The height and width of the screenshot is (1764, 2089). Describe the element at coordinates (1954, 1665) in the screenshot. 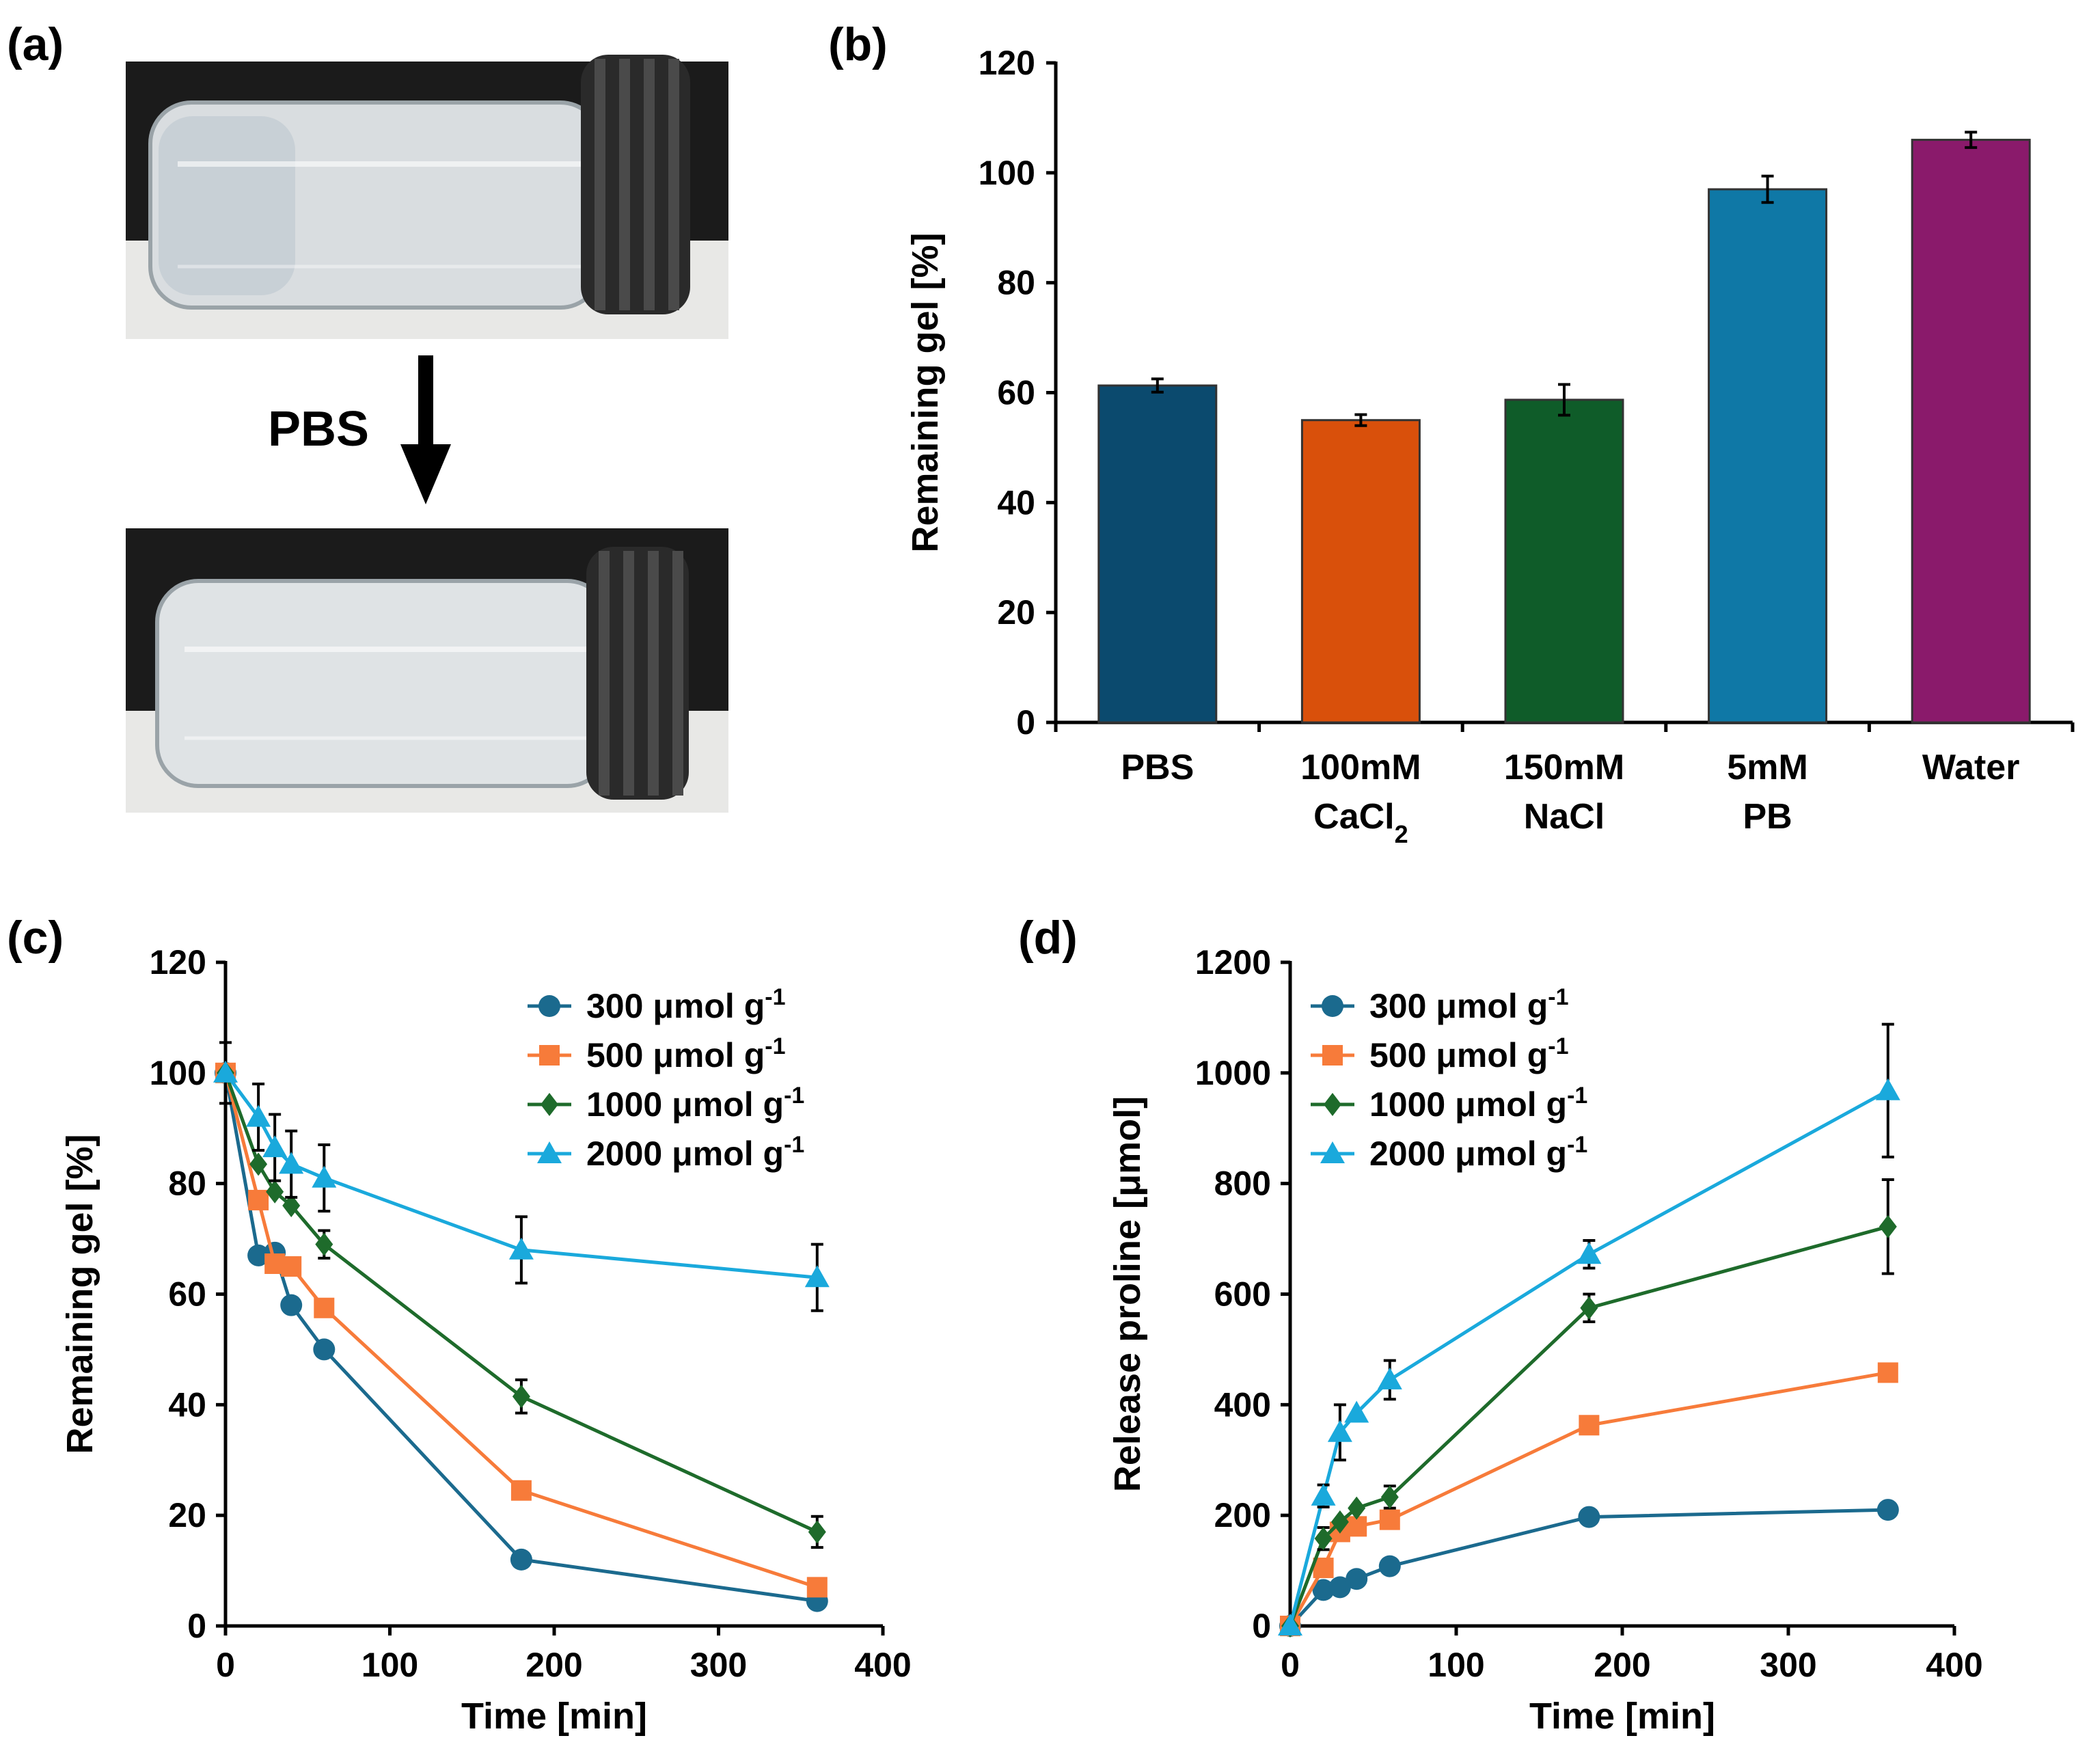

I see `x-tick-label: 400` at that location.